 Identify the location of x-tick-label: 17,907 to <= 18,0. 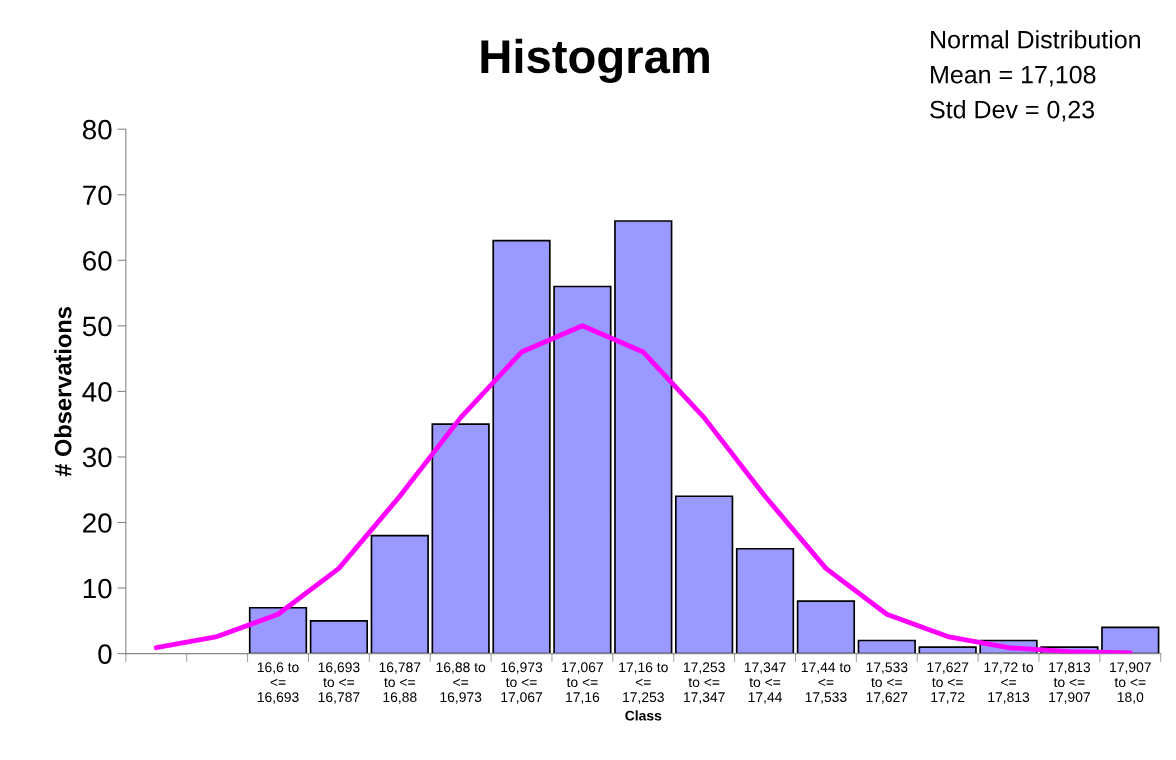
(1130, 683).